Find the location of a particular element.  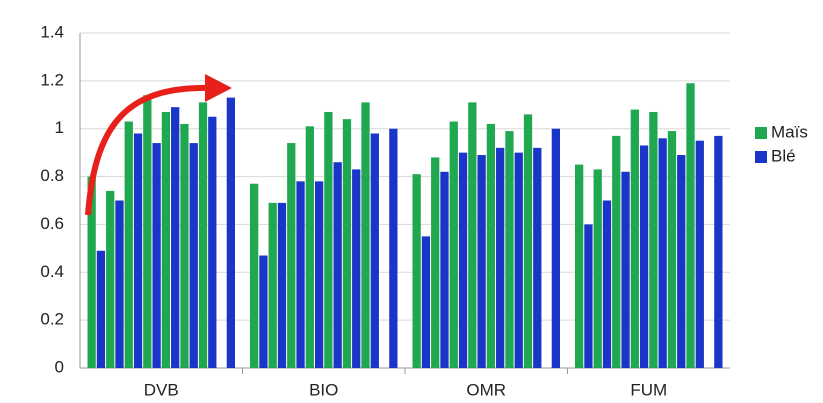

y-tick-label: 0.8 is located at coordinates (52, 175).